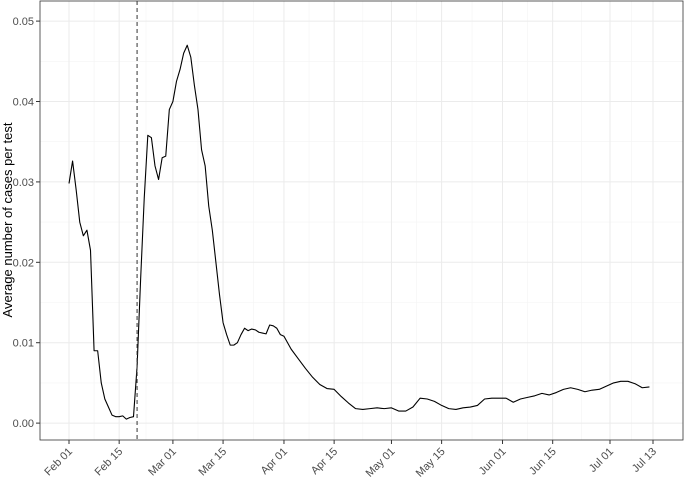  I want to click on y-tick-label: 0.00, so click(23, 424).